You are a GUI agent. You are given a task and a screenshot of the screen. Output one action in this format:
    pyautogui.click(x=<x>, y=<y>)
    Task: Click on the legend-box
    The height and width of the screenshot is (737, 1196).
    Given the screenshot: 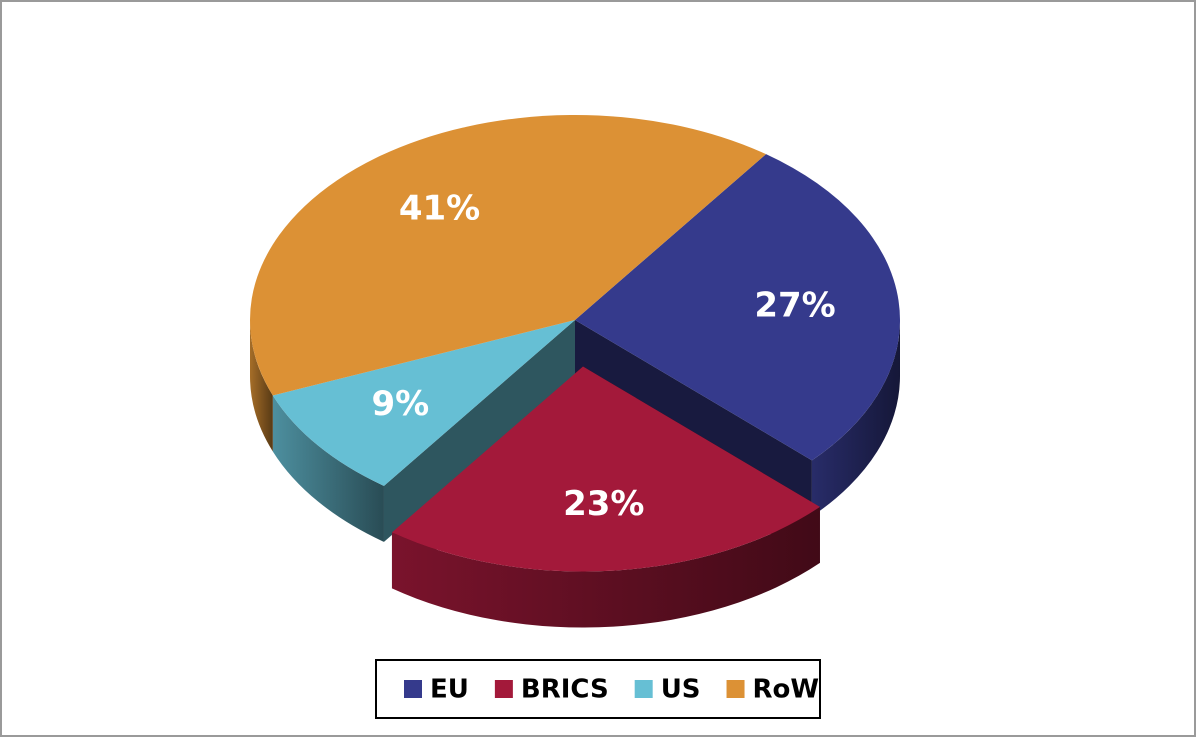 What is the action you would take?
    pyautogui.click(x=598, y=689)
    